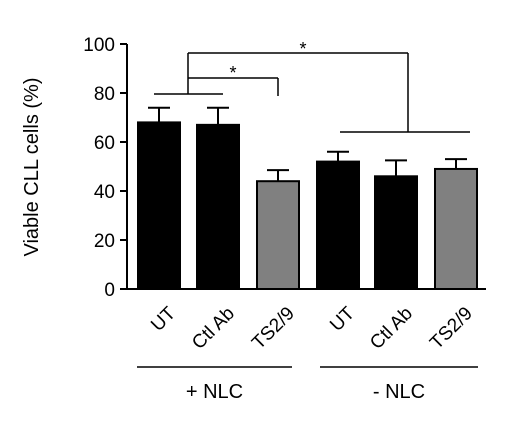  I want to click on y-tick-label: 0, so click(109, 290).